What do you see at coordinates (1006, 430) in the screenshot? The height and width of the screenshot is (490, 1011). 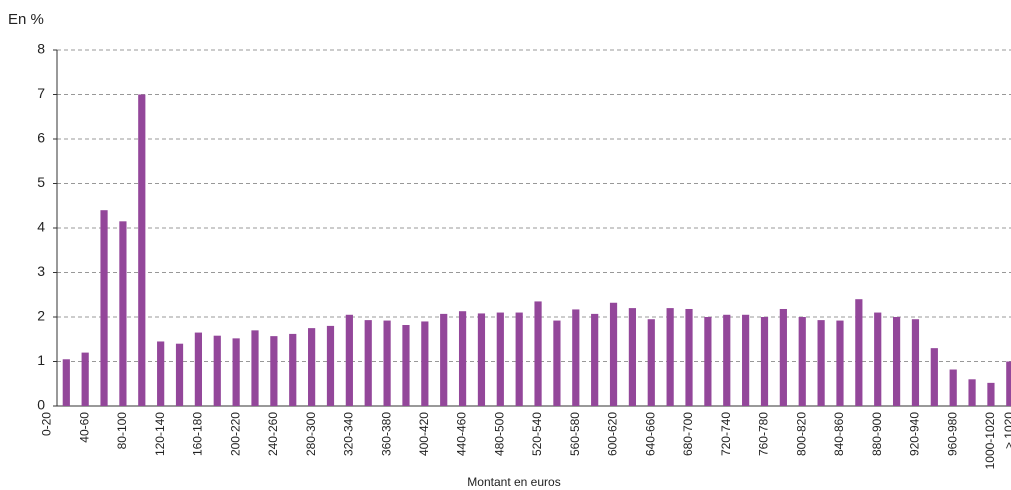 I see `x-tick-label: > 1020` at bounding box center [1006, 430].